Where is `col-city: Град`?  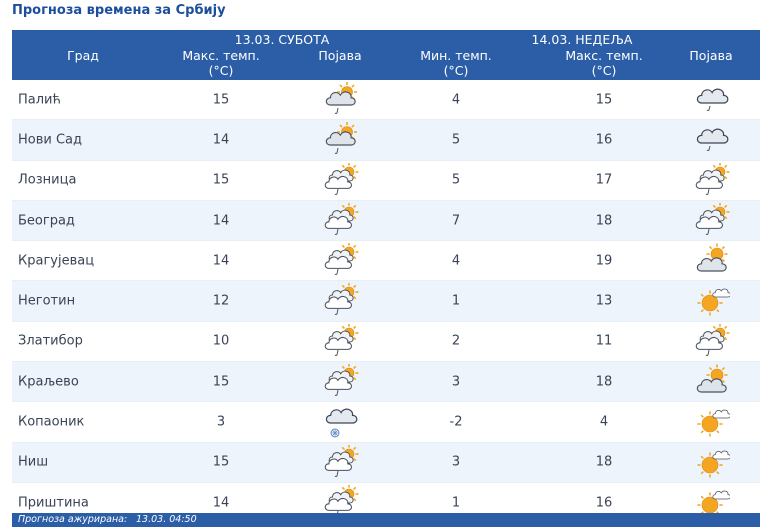 col-city: Град is located at coordinates (83, 55).